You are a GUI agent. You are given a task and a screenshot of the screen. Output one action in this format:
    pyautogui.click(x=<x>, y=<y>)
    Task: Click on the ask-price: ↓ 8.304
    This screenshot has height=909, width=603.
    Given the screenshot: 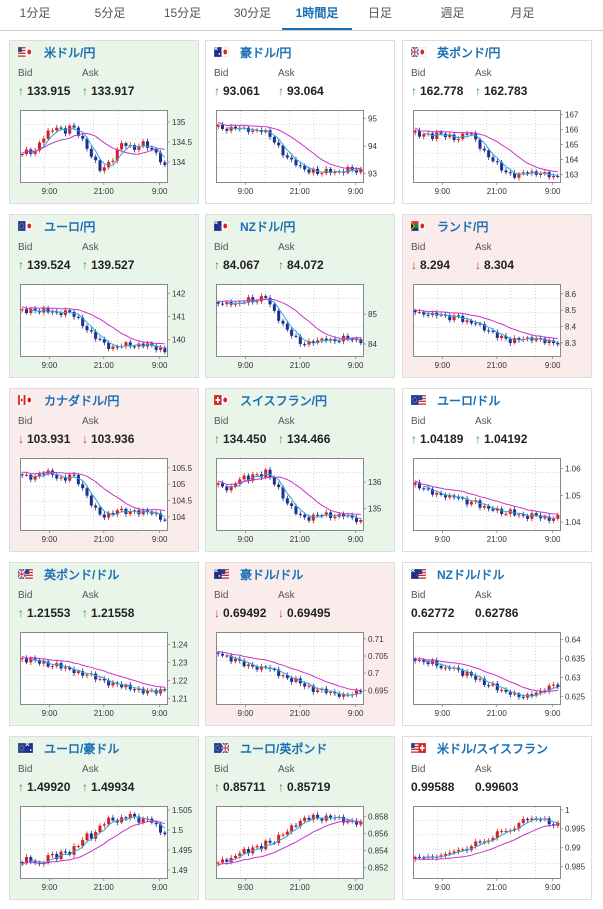 What is the action you would take?
    pyautogui.click(x=495, y=265)
    